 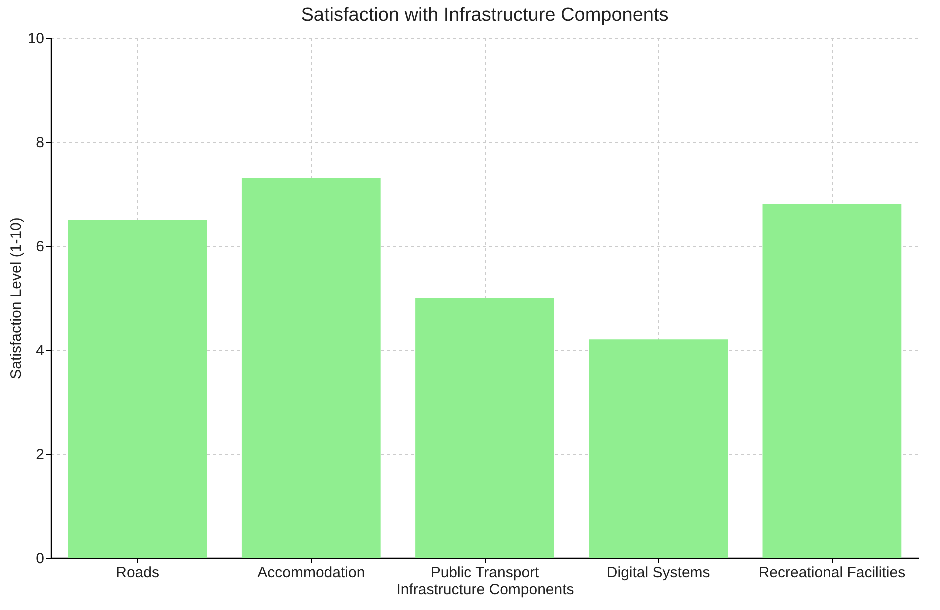 I want to click on x-tick-label: Accommodation, so click(x=312, y=573).